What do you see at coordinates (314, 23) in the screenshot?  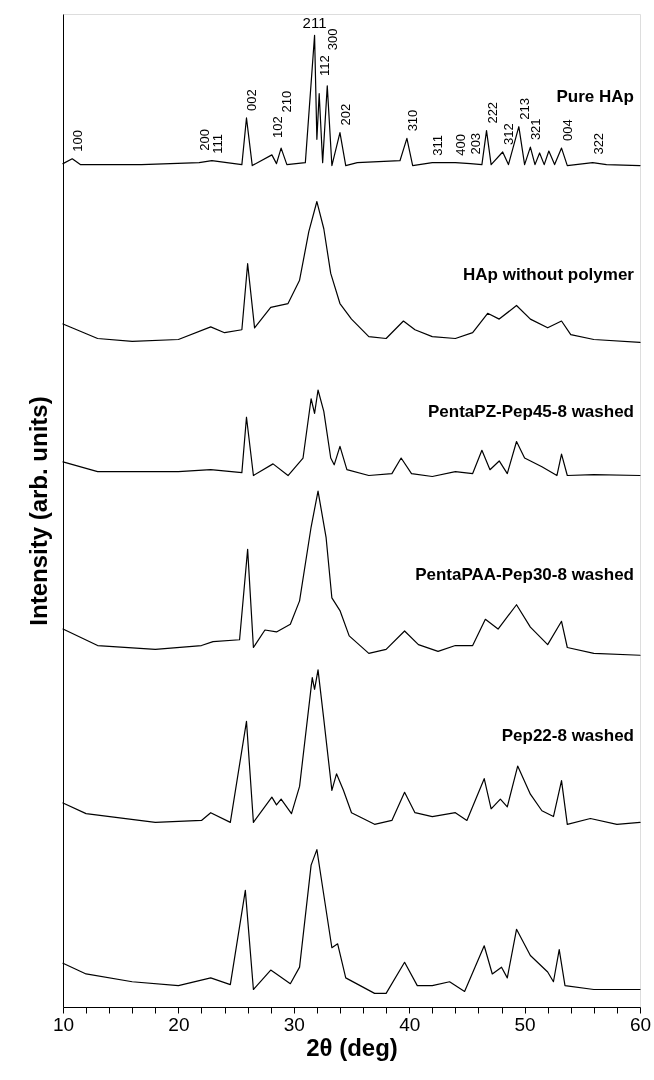 I see `annotation: 211` at bounding box center [314, 23].